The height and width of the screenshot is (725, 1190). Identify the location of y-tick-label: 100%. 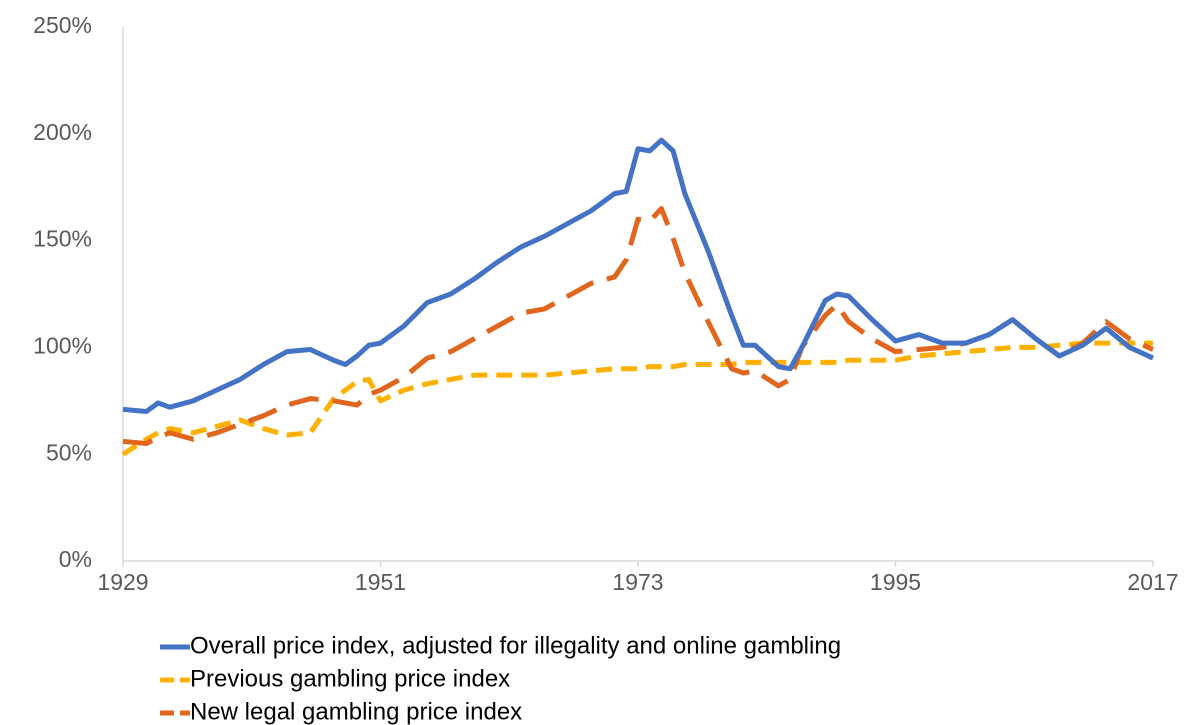
(62, 345).